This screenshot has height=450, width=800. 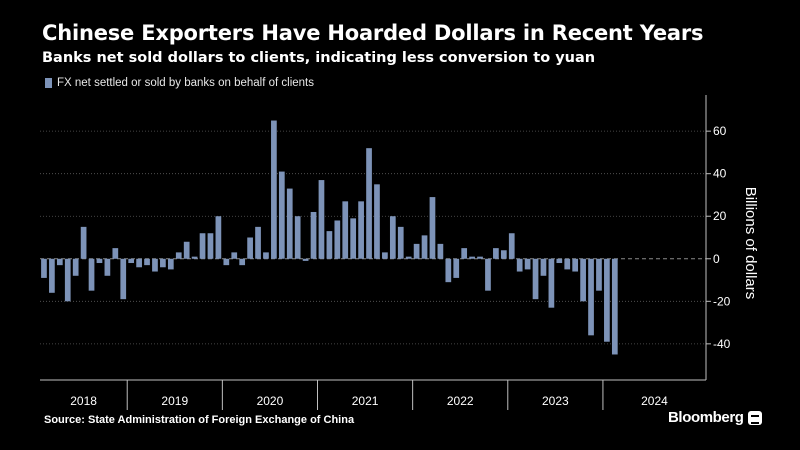 I want to click on y-tick-label: -20, so click(x=722, y=301).